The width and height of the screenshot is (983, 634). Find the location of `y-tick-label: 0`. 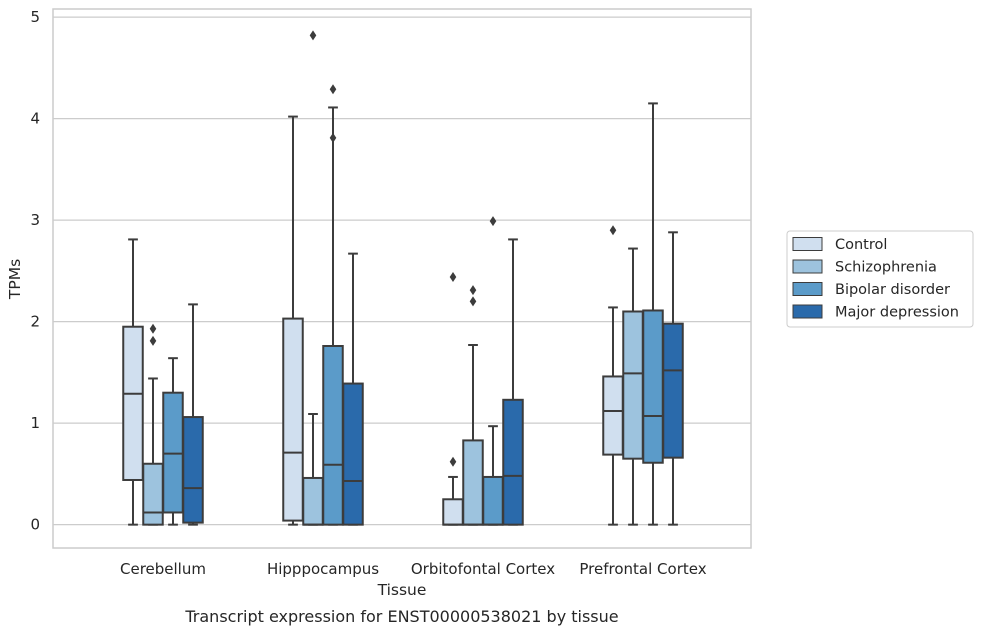

y-tick-label: 0 is located at coordinates (35, 525).